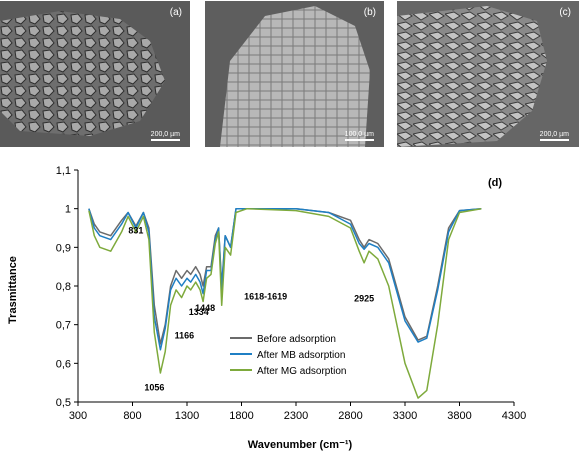 The width and height of the screenshot is (580, 467). What do you see at coordinates (13, 290) in the screenshot?
I see `y-axis-label: Trasmittance` at bounding box center [13, 290].